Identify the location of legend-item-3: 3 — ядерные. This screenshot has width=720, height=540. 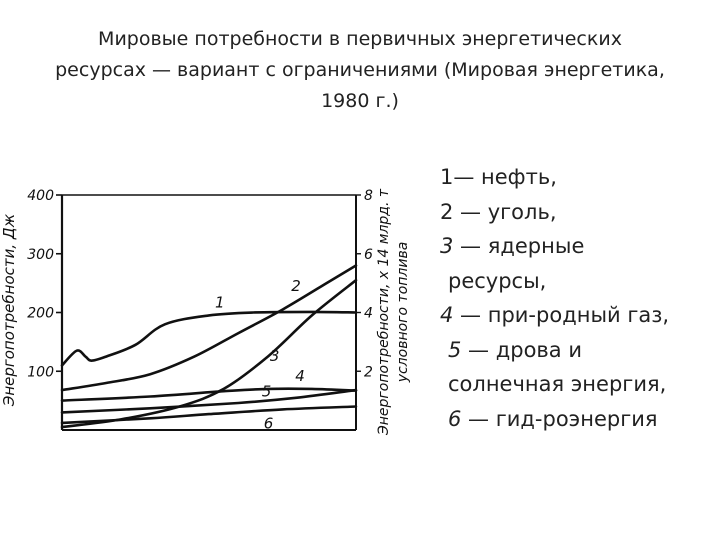
(512, 246).